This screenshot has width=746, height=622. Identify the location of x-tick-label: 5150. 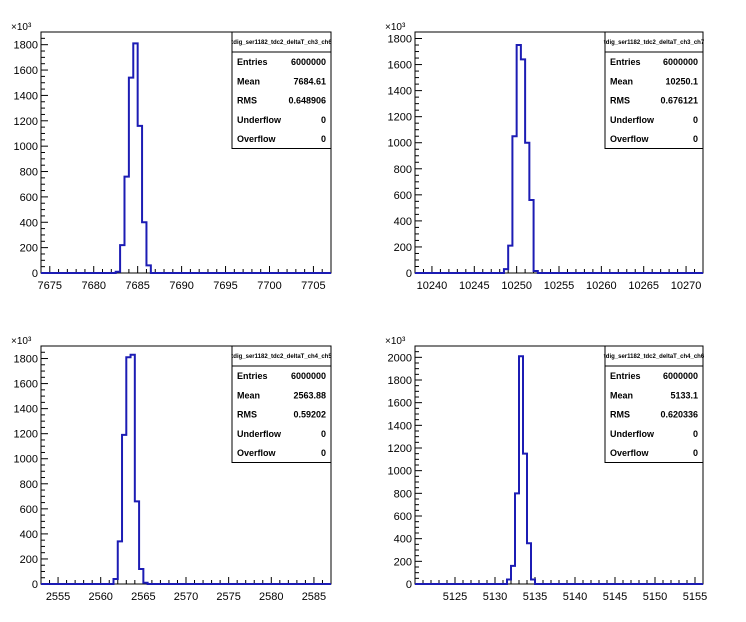
(655, 597).